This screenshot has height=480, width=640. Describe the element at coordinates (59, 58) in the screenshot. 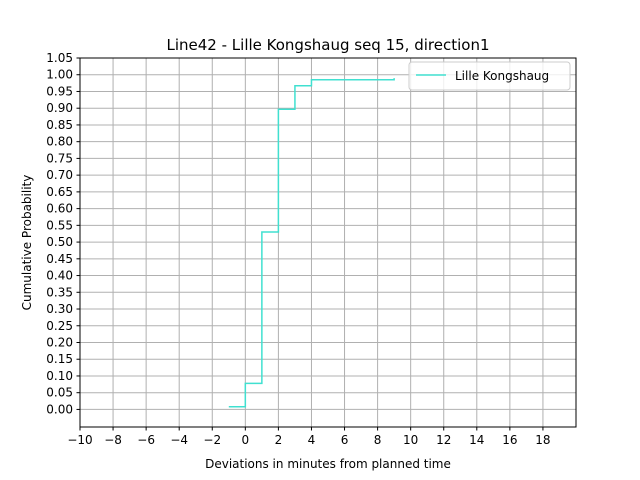

I see `y-tick-label: 1.05` at that location.